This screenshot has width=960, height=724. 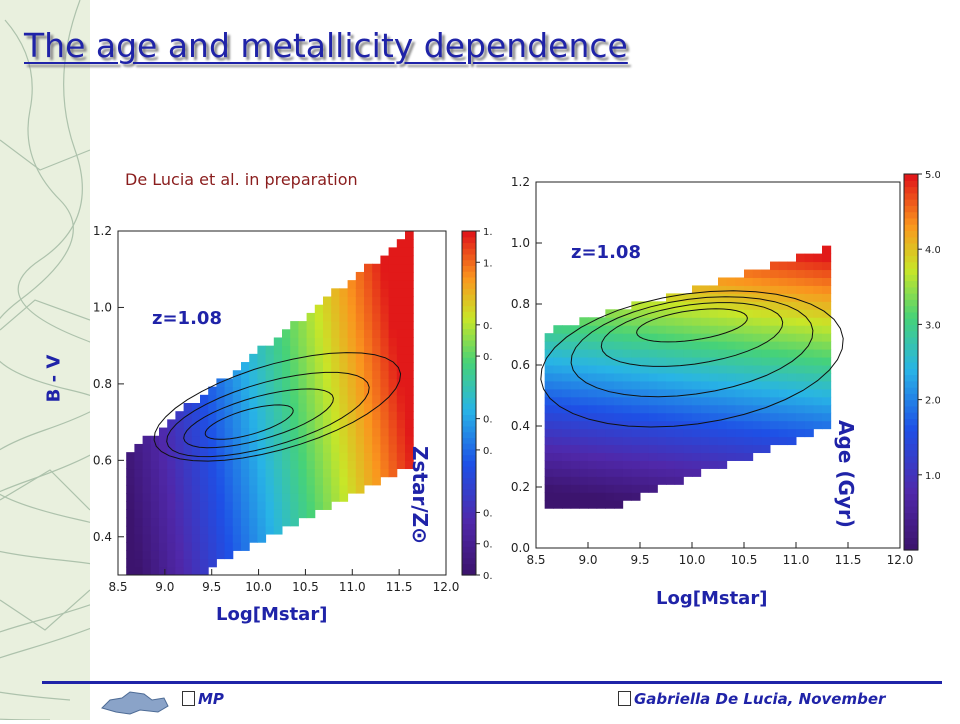 What do you see at coordinates (932, 325) in the screenshot?
I see `colorbar-tick-label: 3.0` at bounding box center [932, 325].